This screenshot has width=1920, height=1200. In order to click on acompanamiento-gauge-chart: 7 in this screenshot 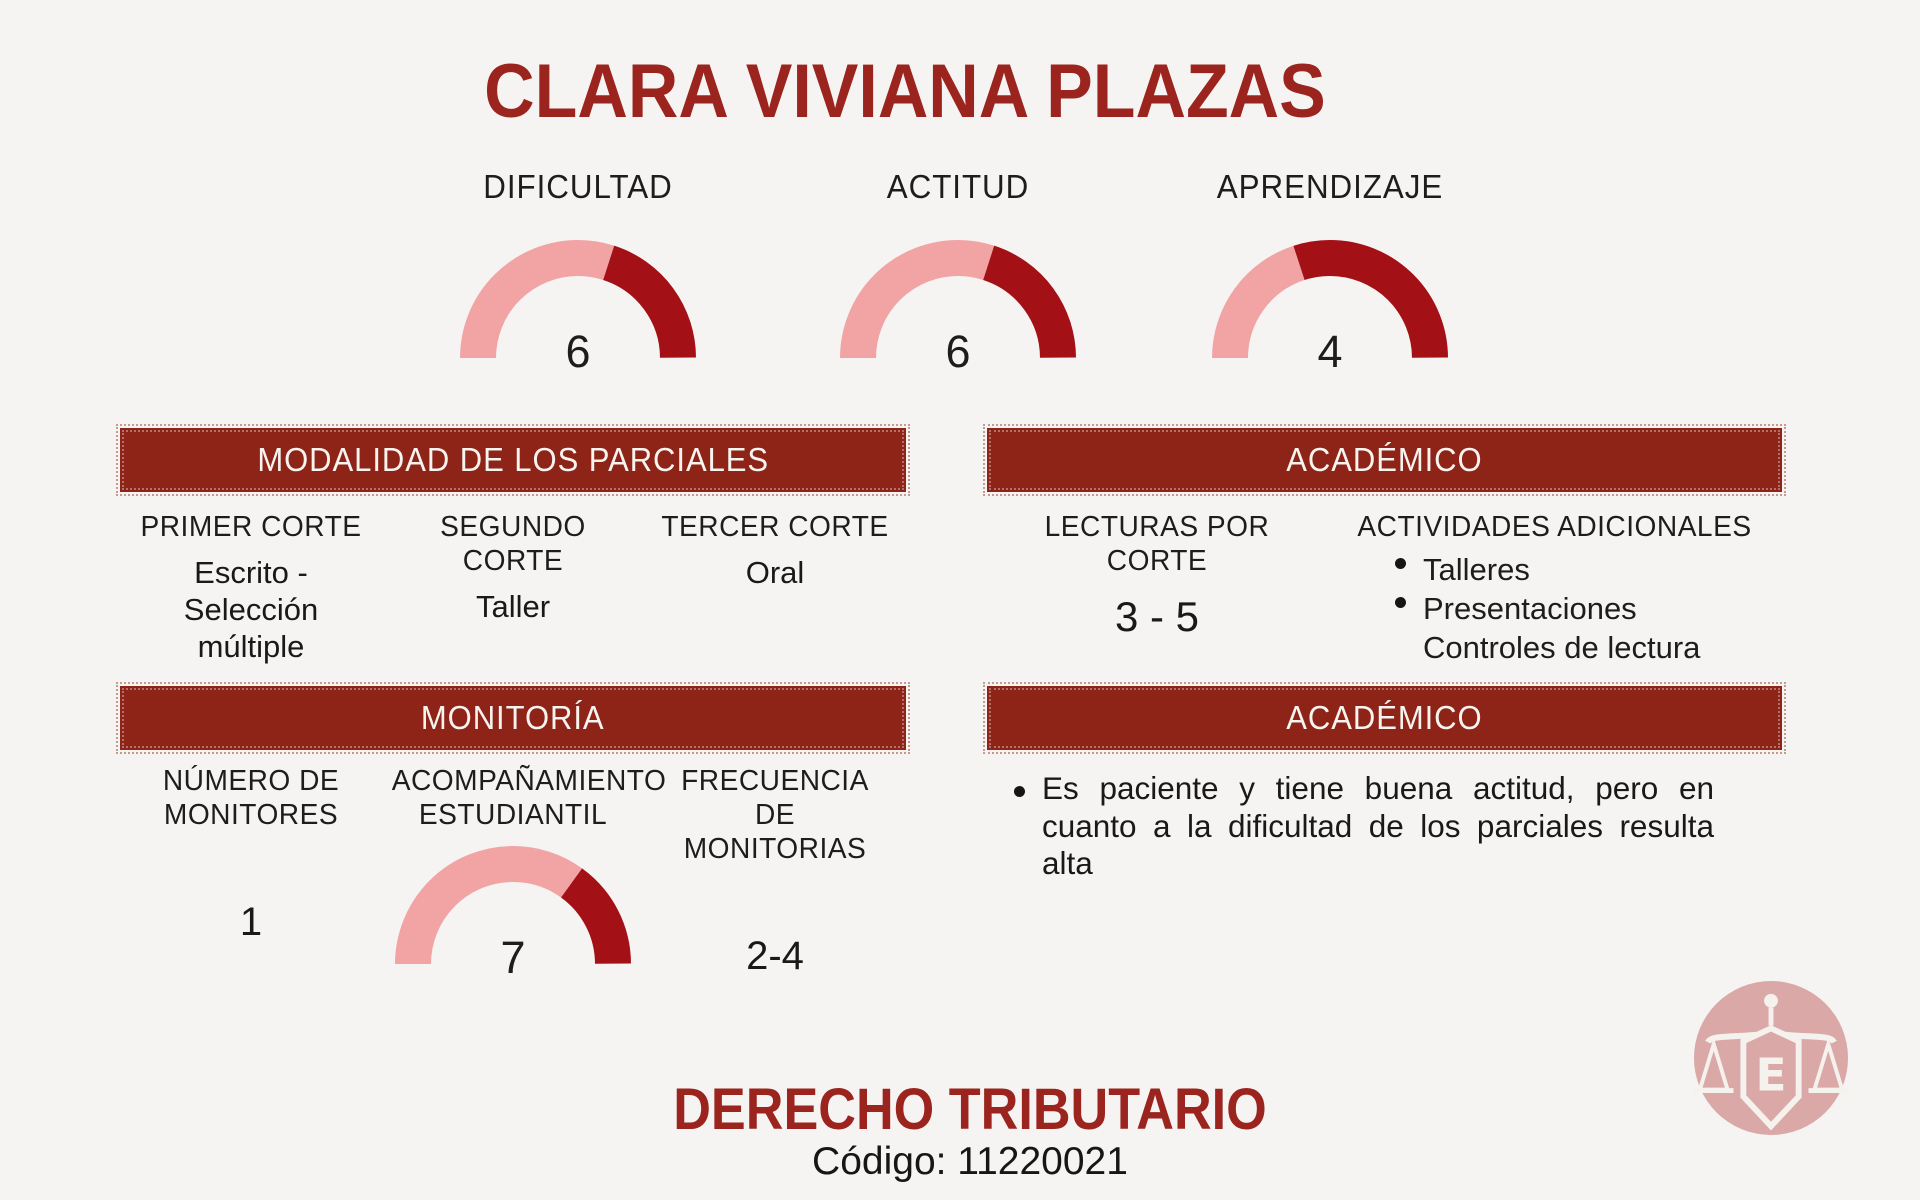, I will do `click(513, 914)`.